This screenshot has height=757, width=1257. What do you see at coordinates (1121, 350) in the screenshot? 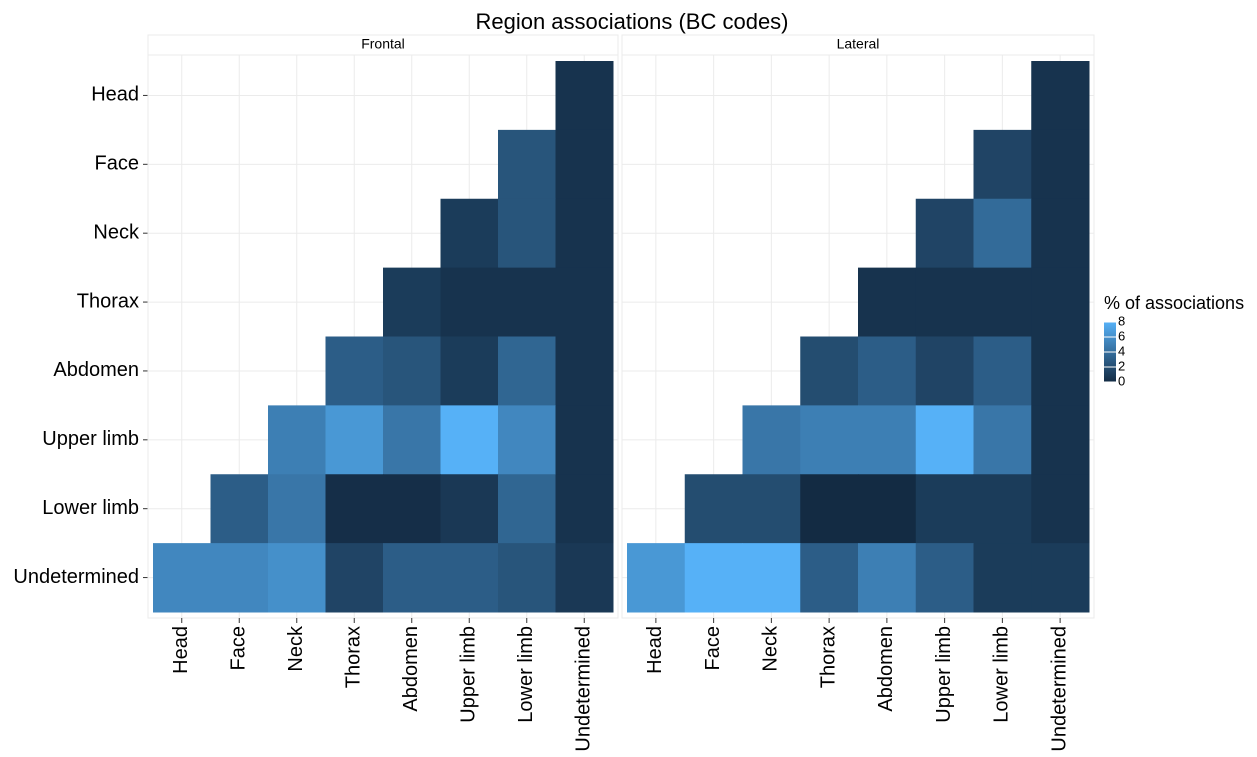
I see `colorbar-label: 4` at bounding box center [1121, 350].